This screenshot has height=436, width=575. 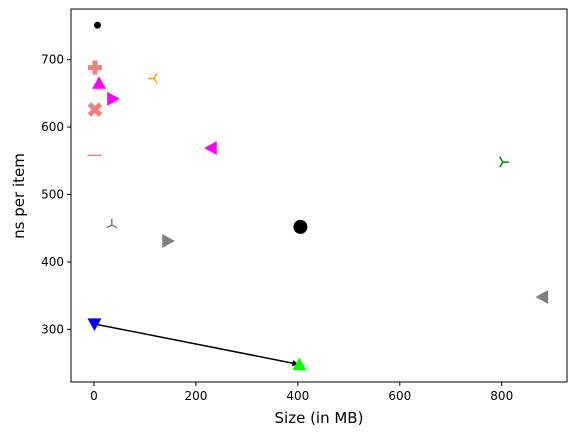 I want to click on x-tick-label: 200, so click(x=195, y=396).